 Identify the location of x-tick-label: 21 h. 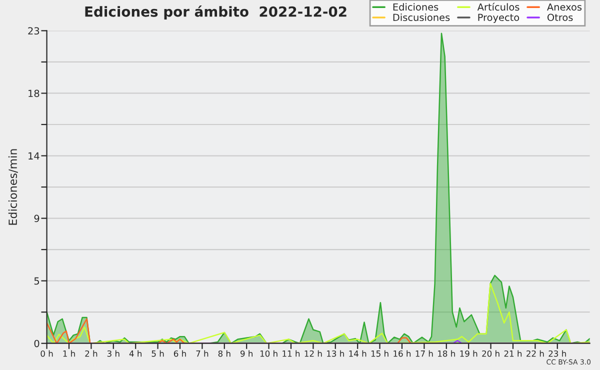
(513, 353).